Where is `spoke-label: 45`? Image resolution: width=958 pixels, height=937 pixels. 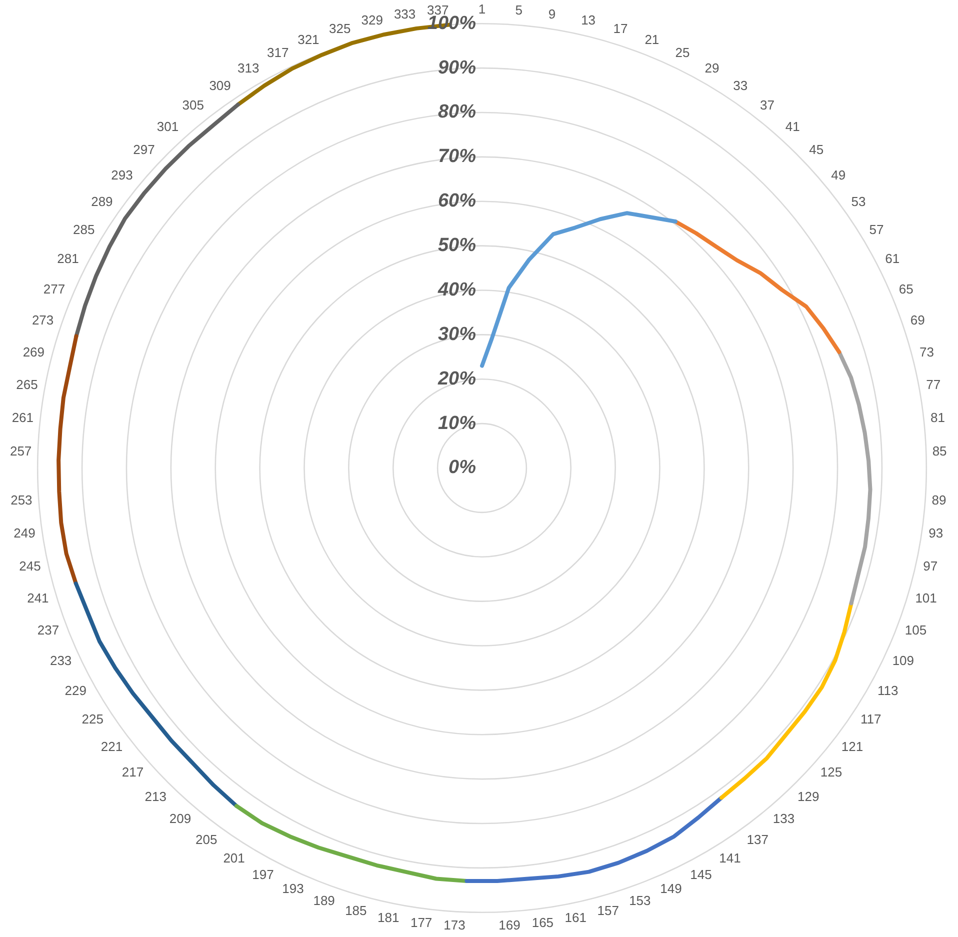 spoke-label: 45 is located at coordinates (816, 150).